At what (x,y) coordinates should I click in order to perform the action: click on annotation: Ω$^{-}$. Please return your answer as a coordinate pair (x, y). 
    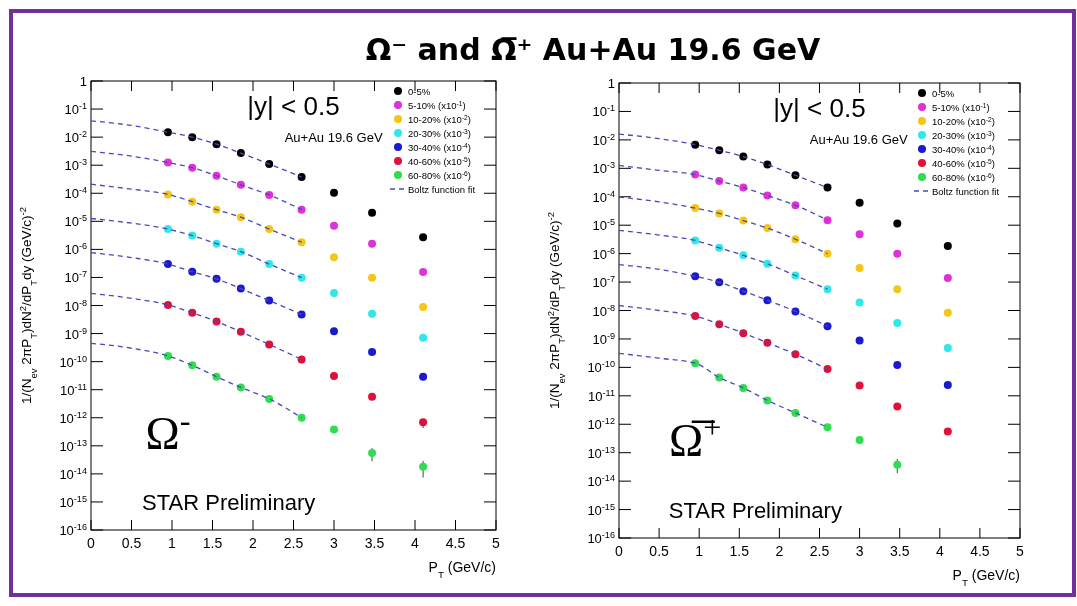
    Looking at the image, I should click on (168, 431).